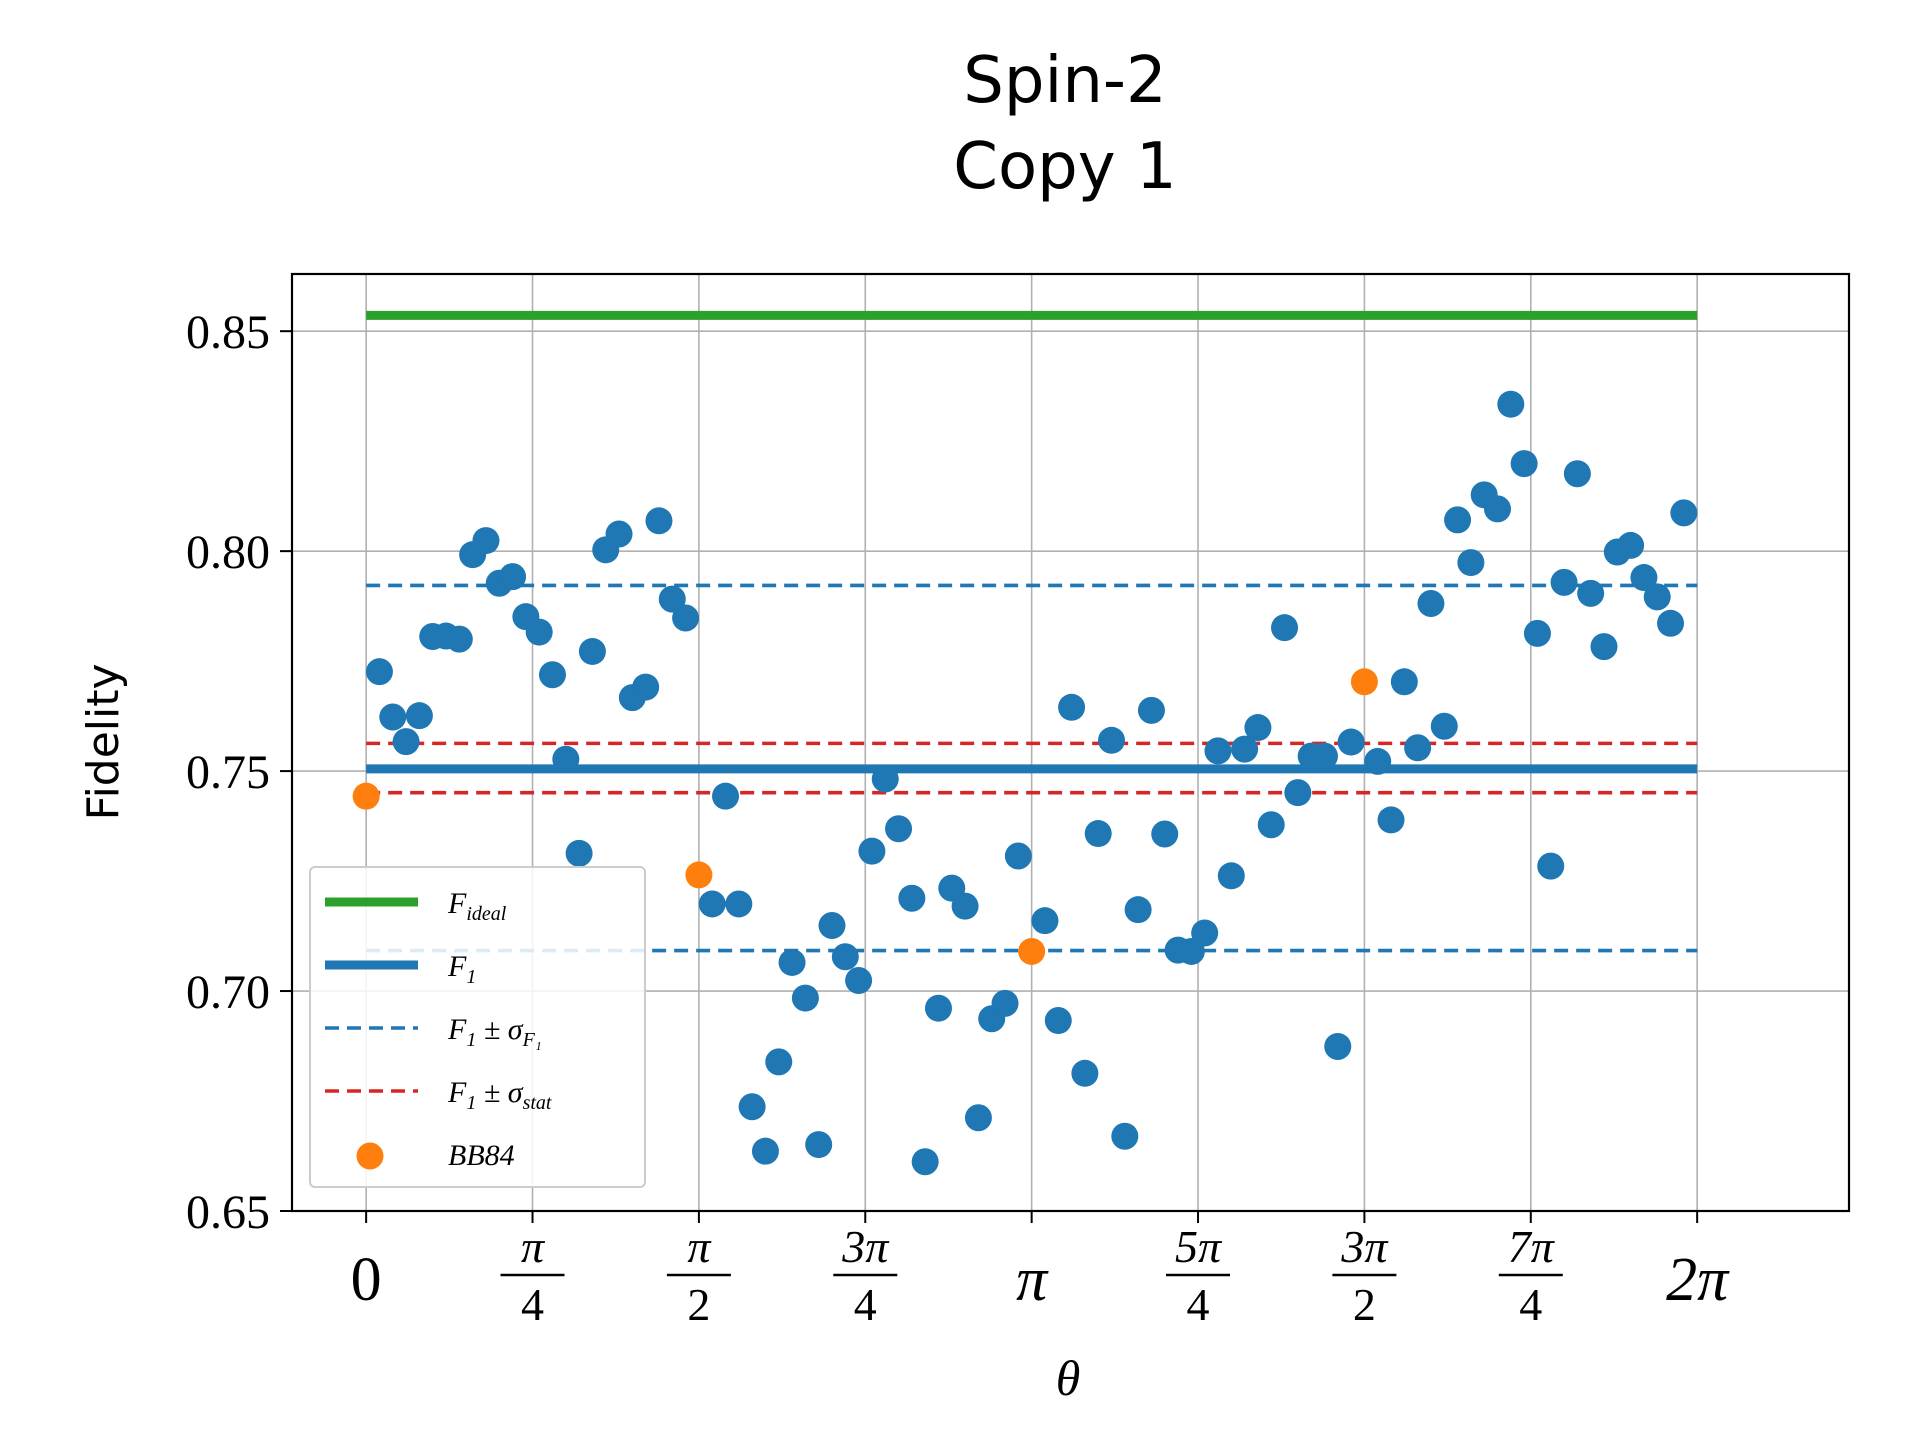 This screenshot has height=1440, width=1920. Describe the element at coordinates (461, 969) in the screenshot. I see `legend-label-f1: F1` at that location.